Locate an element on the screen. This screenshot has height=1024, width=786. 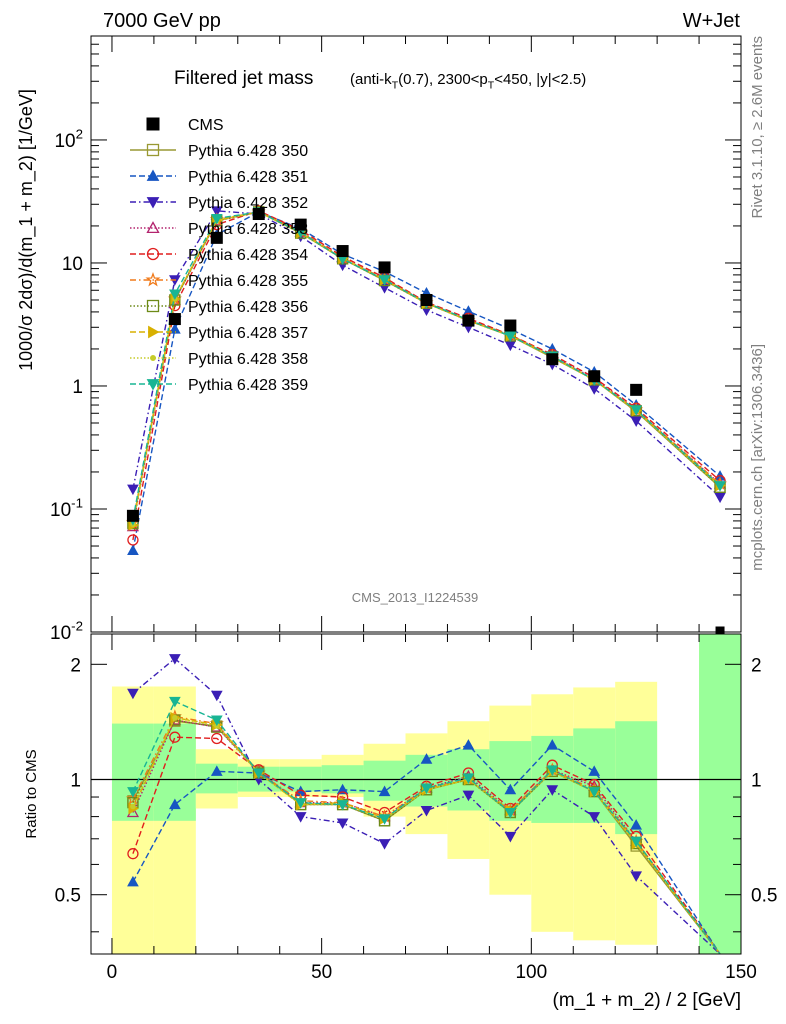
legend-label: Pythia 6.428 350 is located at coordinates (248, 151).